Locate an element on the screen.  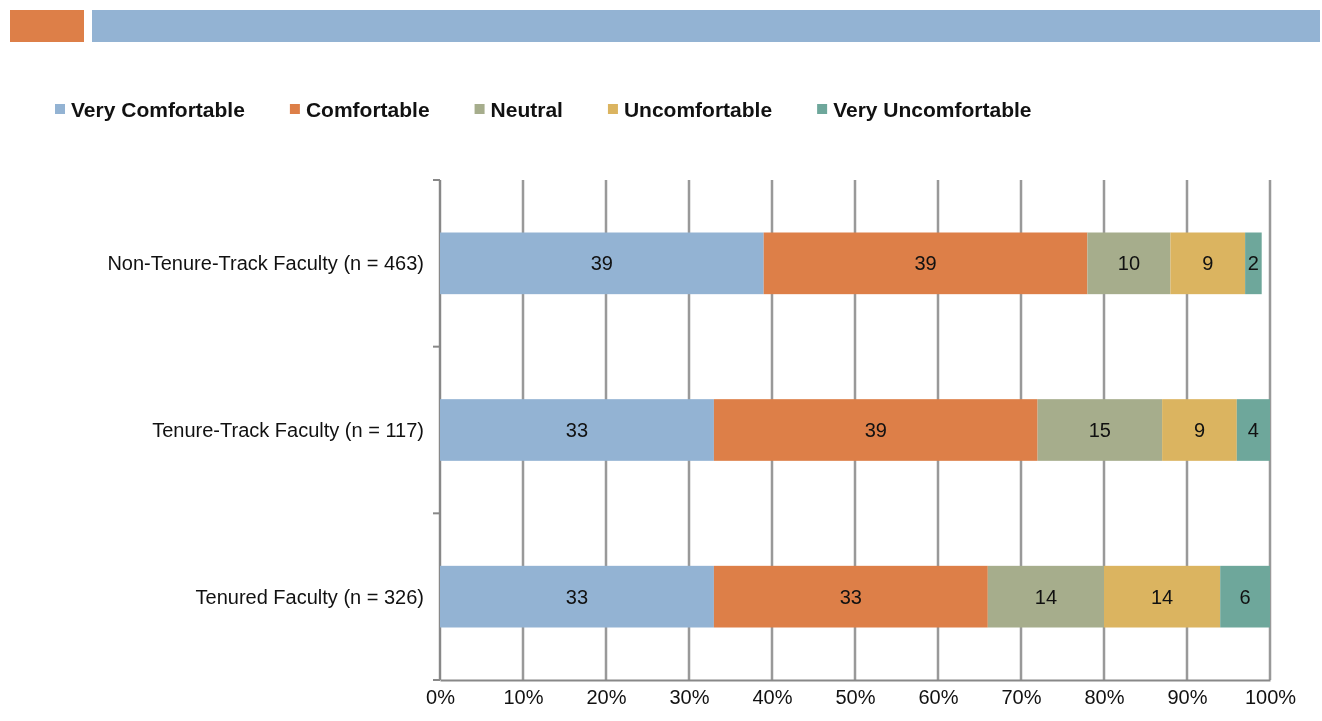
x-tick-label: 80% is located at coordinates (1104, 697).